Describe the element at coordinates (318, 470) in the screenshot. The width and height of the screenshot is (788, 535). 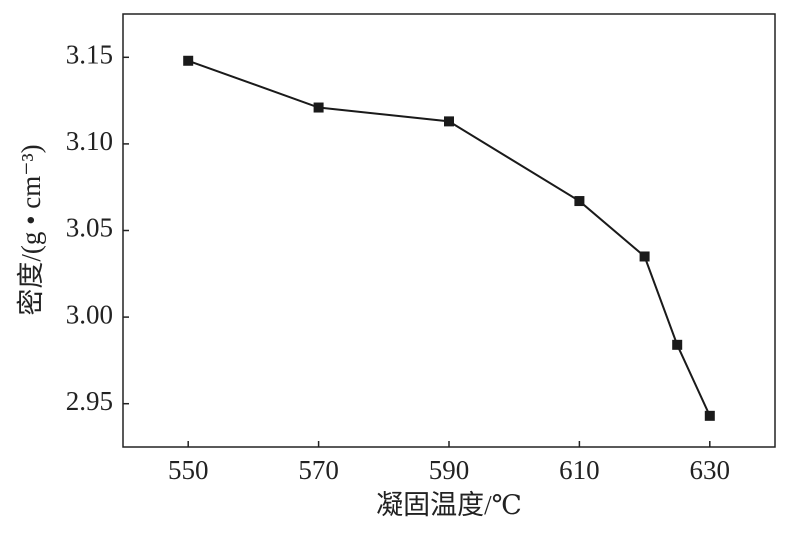
I see `x-tick-label: 570` at that location.